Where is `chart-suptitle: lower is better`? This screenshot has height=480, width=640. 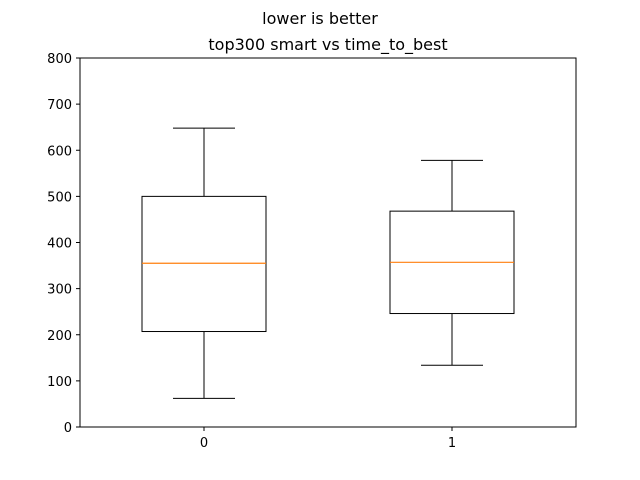 chart-suptitle: lower is better is located at coordinates (320, 18).